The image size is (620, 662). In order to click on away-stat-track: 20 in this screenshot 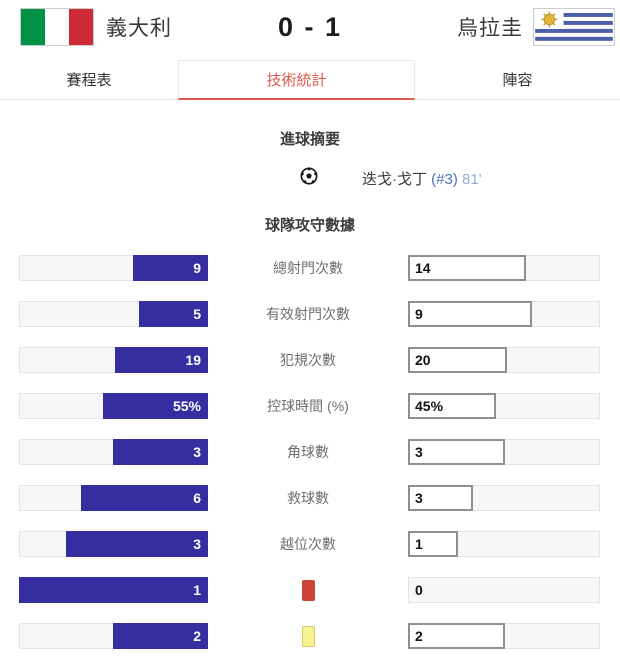, I will do `click(504, 360)`.